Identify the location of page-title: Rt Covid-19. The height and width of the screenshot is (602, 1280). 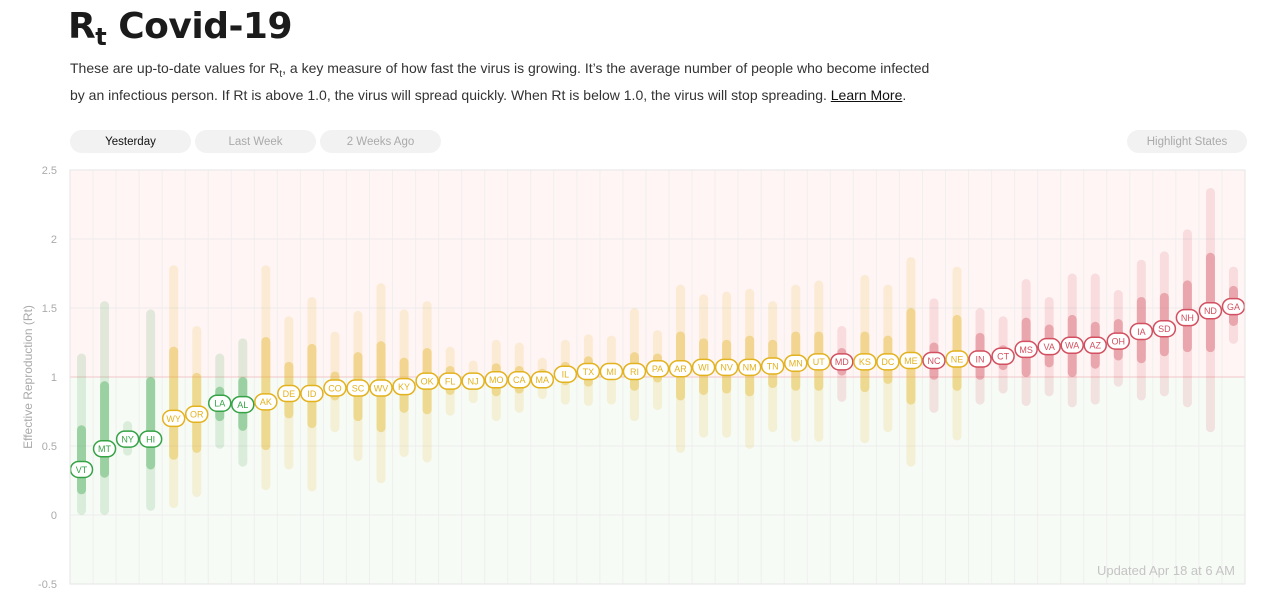
(180, 28).